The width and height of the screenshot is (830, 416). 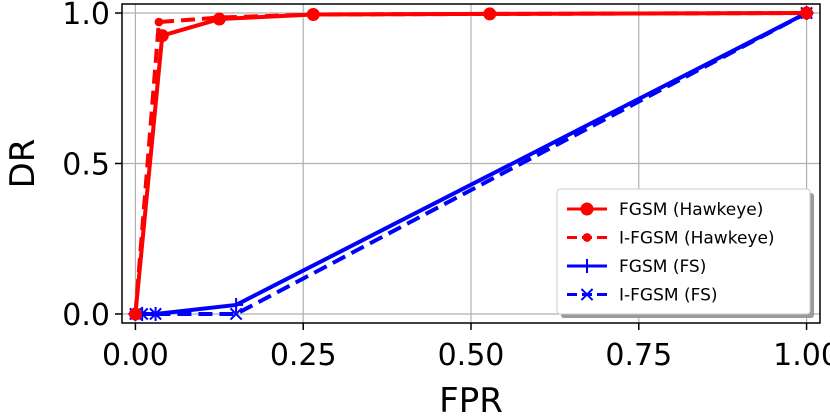 I want to click on legend-box, so click(x=683, y=251).